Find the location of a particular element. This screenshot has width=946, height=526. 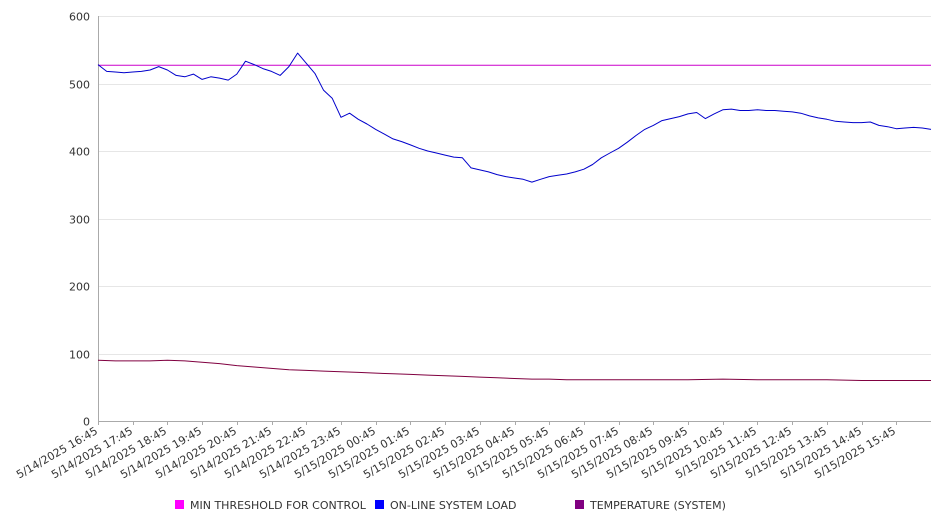

y-tick-label: 300 is located at coordinates (79, 220).